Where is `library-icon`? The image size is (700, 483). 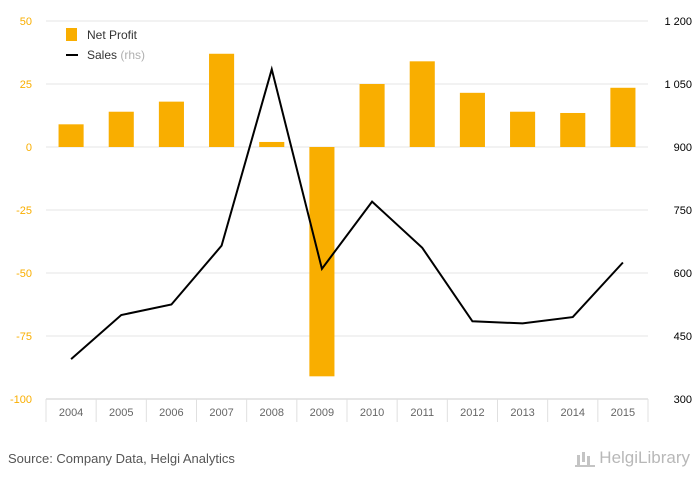
library-icon is located at coordinates (585, 458).